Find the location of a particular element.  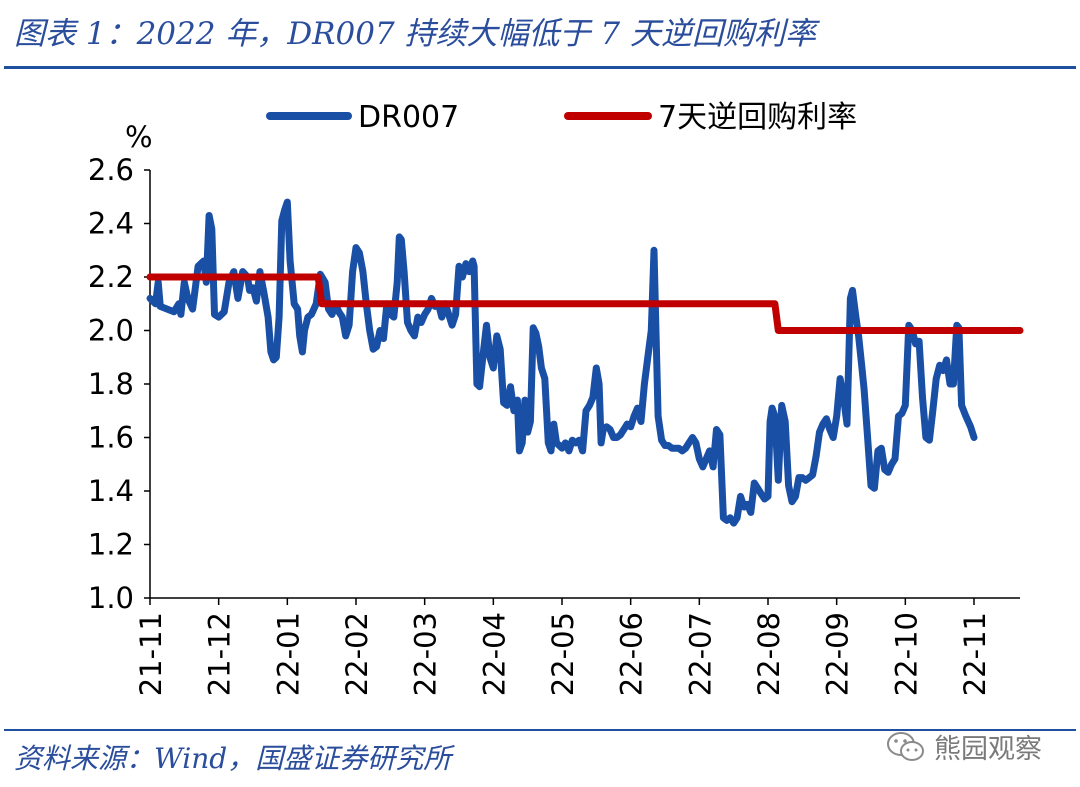

bottom-divider is located at coordinates (540, 730).